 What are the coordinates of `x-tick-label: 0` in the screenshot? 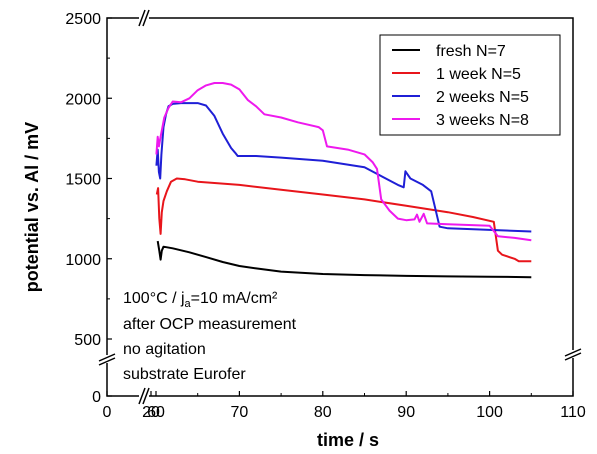 It's located at (107, 412).